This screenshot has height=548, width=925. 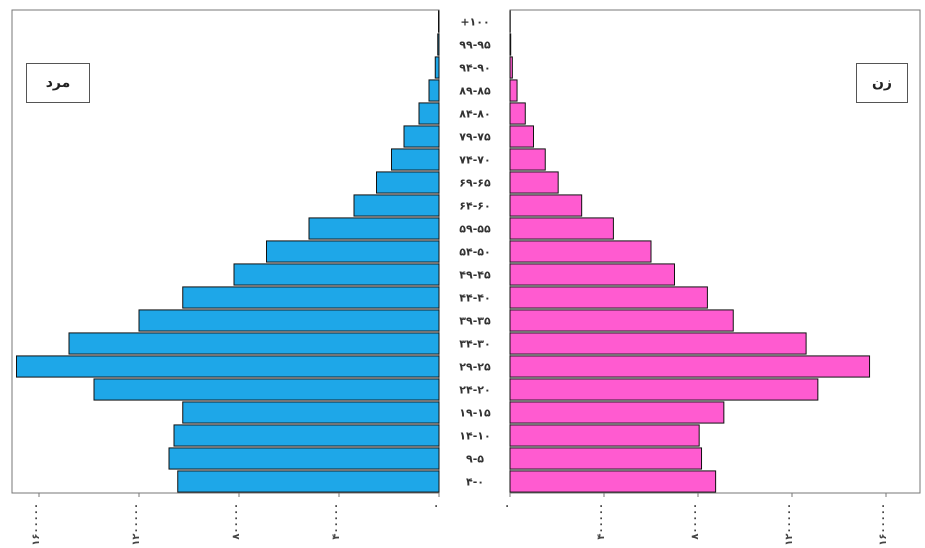 What do you see at coordinates (711, 519) in the screenshot?
I see `female-x-axis: ۰ ۴۰۰۰۰۰ ۸۰۰۰۰۰ ۱۲۰۰۰۰۰ ۱۶۰۰۰۰۰` at bounding box center [711, 519].